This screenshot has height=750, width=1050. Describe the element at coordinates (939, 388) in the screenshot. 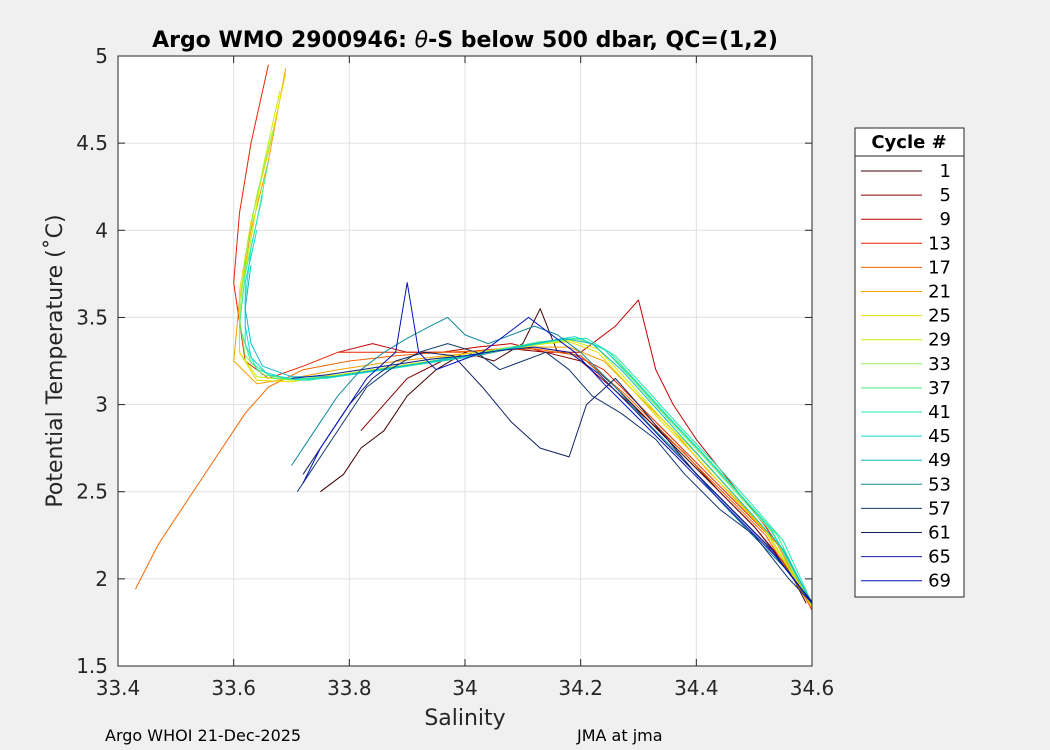

I see `legend-label-37: 37` at that location.